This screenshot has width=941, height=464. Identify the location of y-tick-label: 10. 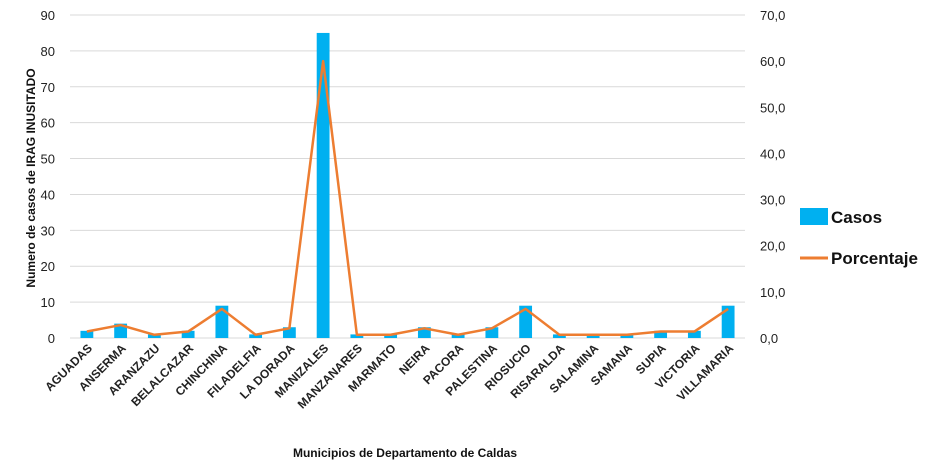
(48, 302).